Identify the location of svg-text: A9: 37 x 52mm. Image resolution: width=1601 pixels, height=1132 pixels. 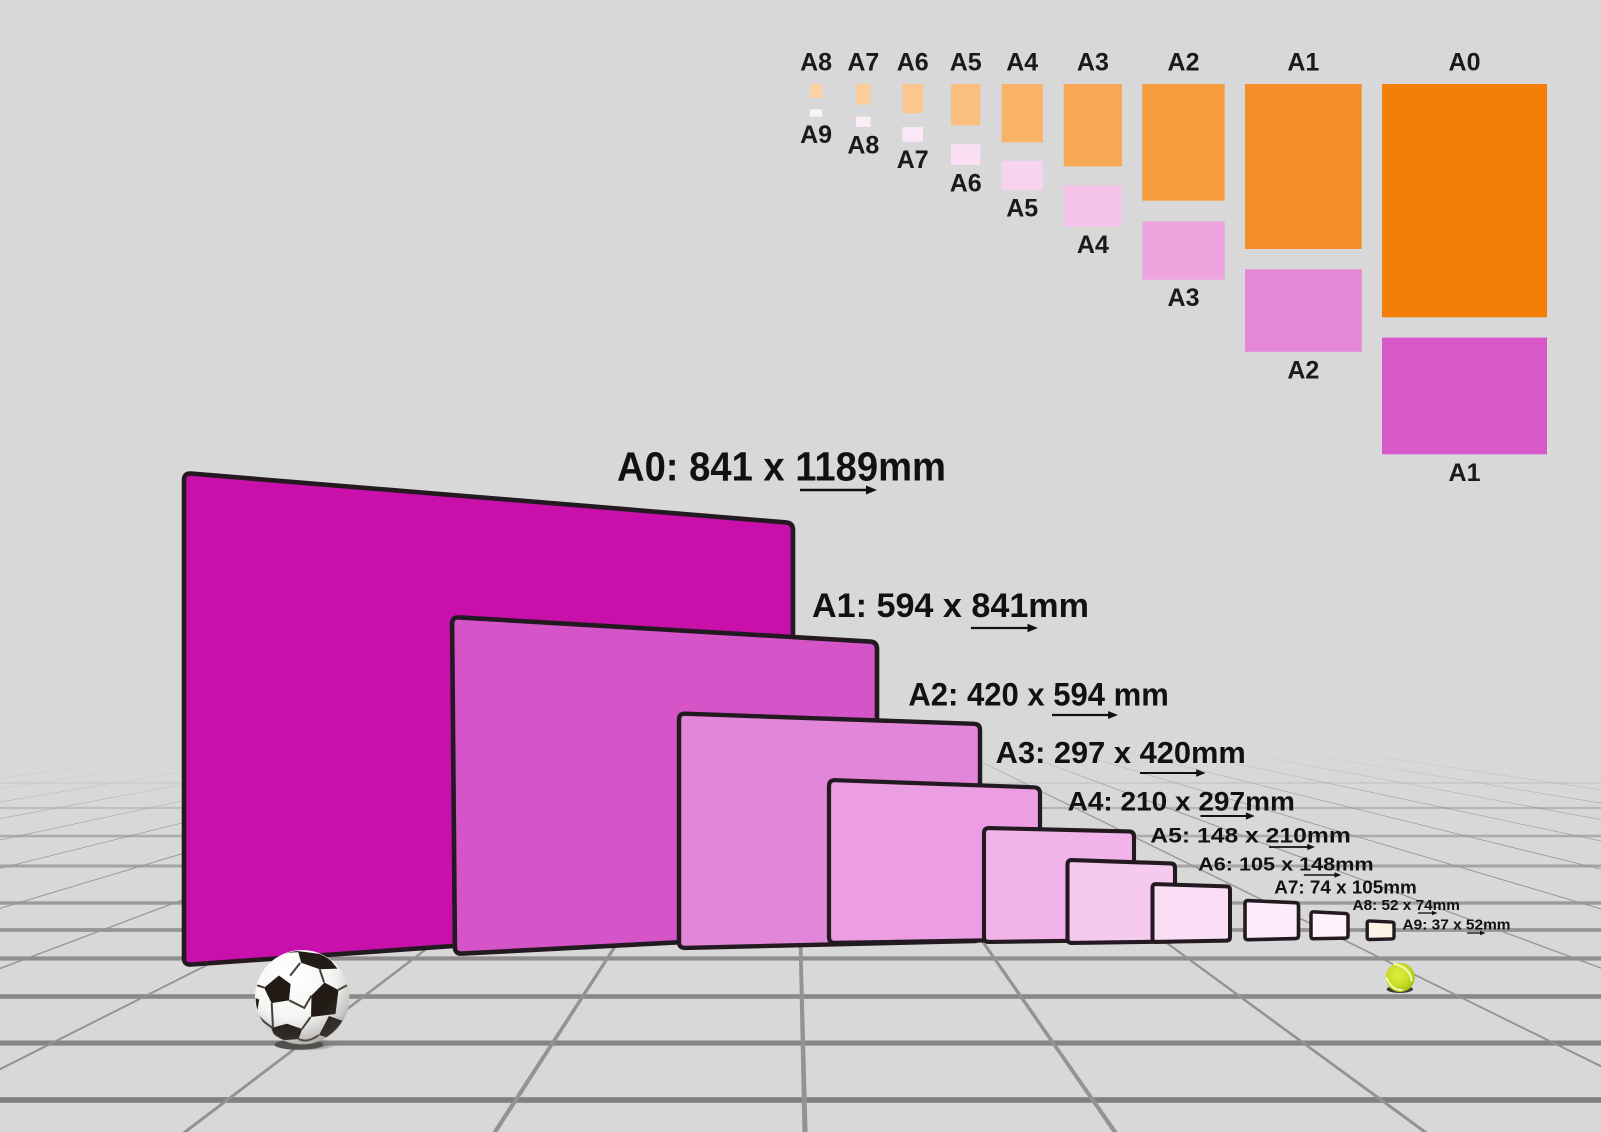
(1457, 925).